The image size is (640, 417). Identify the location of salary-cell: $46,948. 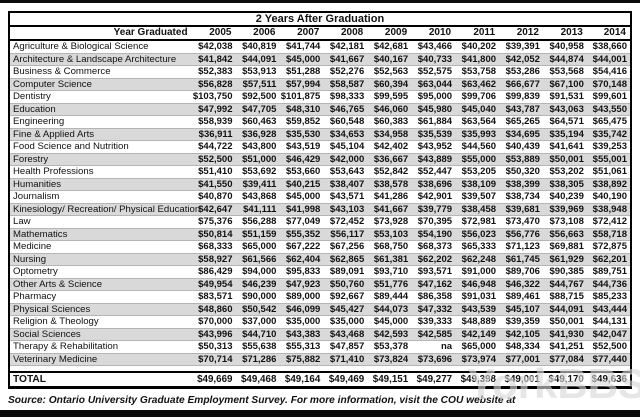
(477, 284).